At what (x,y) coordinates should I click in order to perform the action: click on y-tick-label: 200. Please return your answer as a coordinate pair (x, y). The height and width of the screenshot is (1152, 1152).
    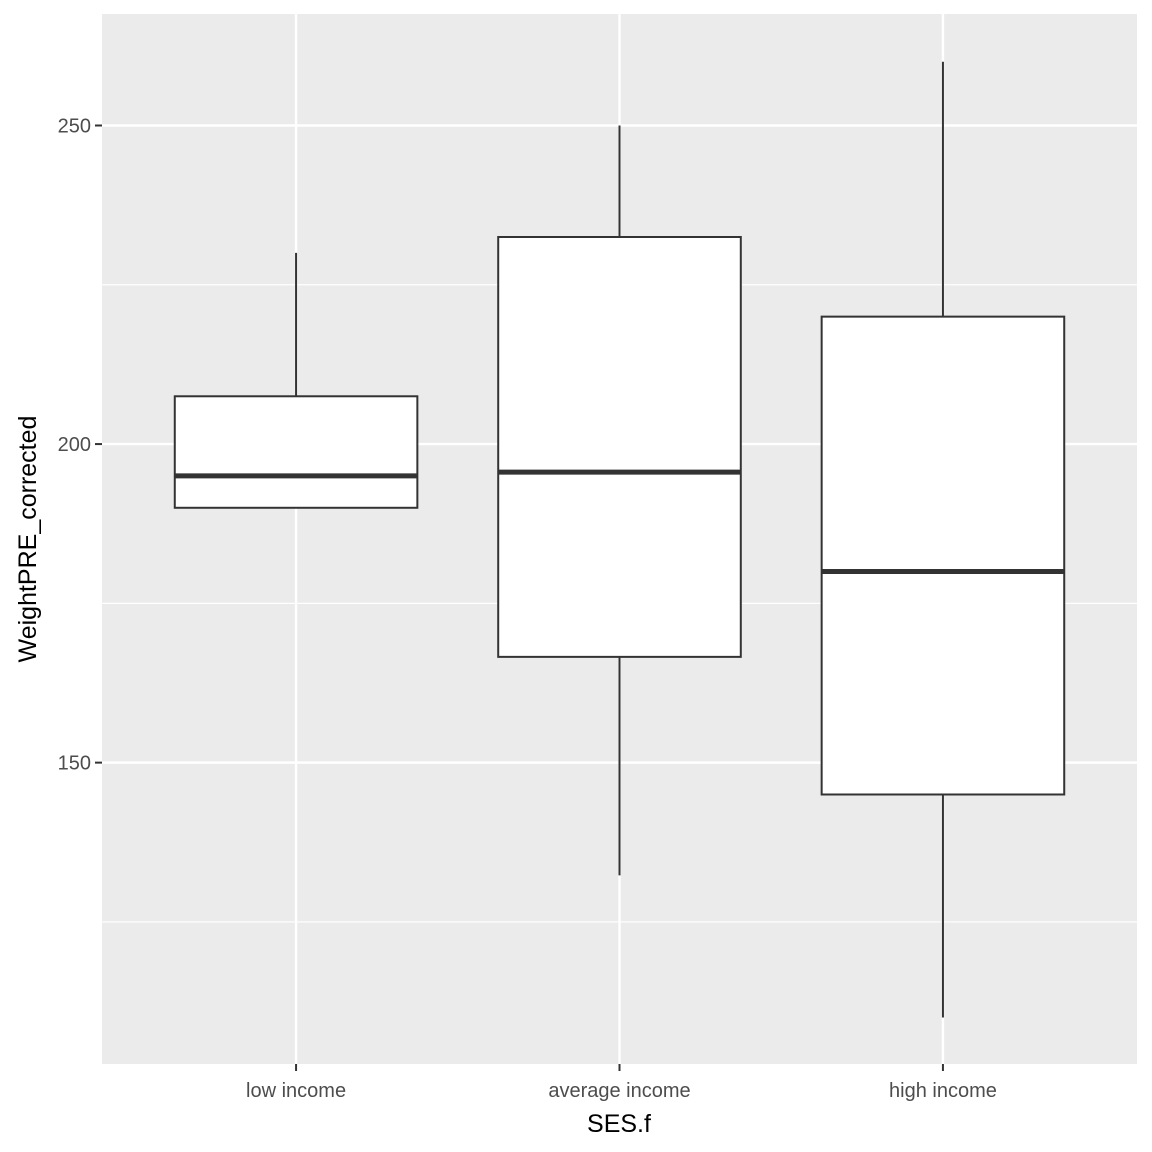
    Looking at the image, I should click on (74, 445).